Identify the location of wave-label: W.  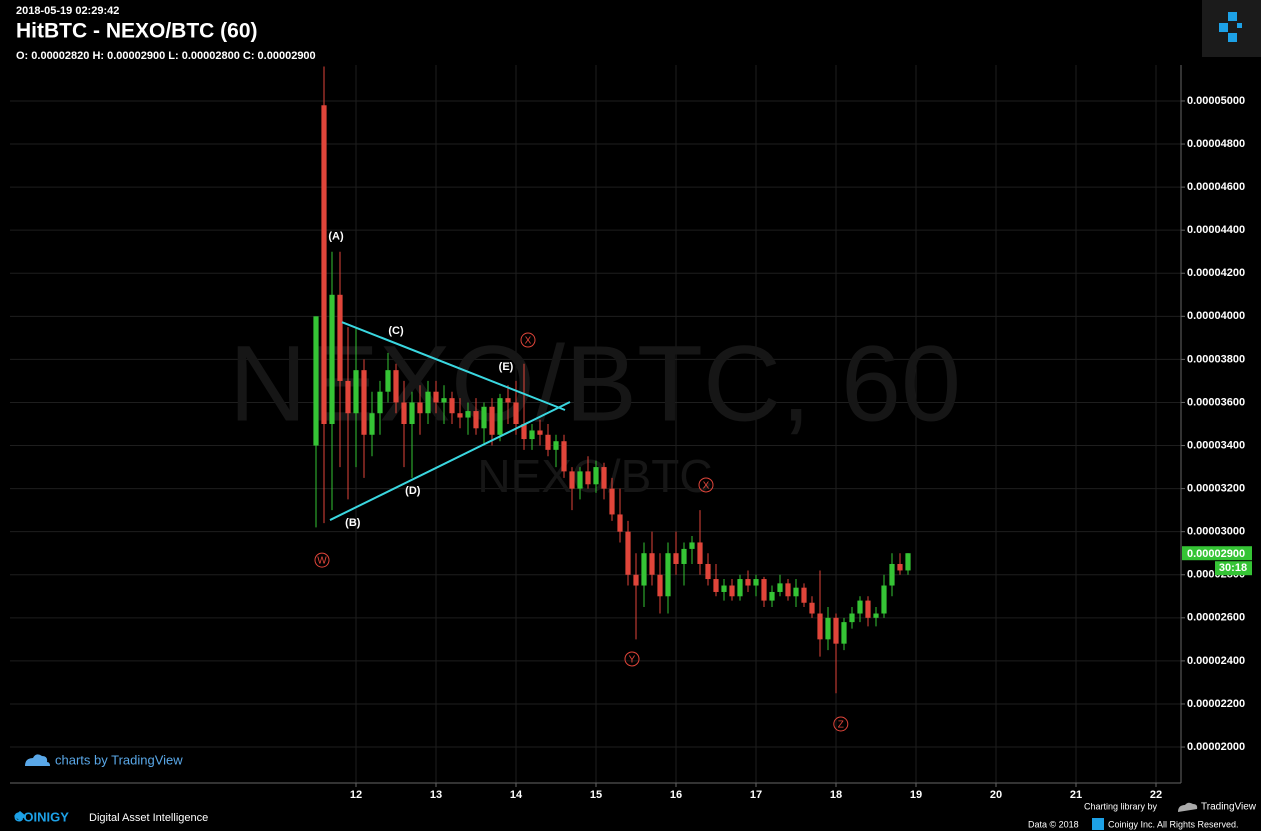
(322, 561).